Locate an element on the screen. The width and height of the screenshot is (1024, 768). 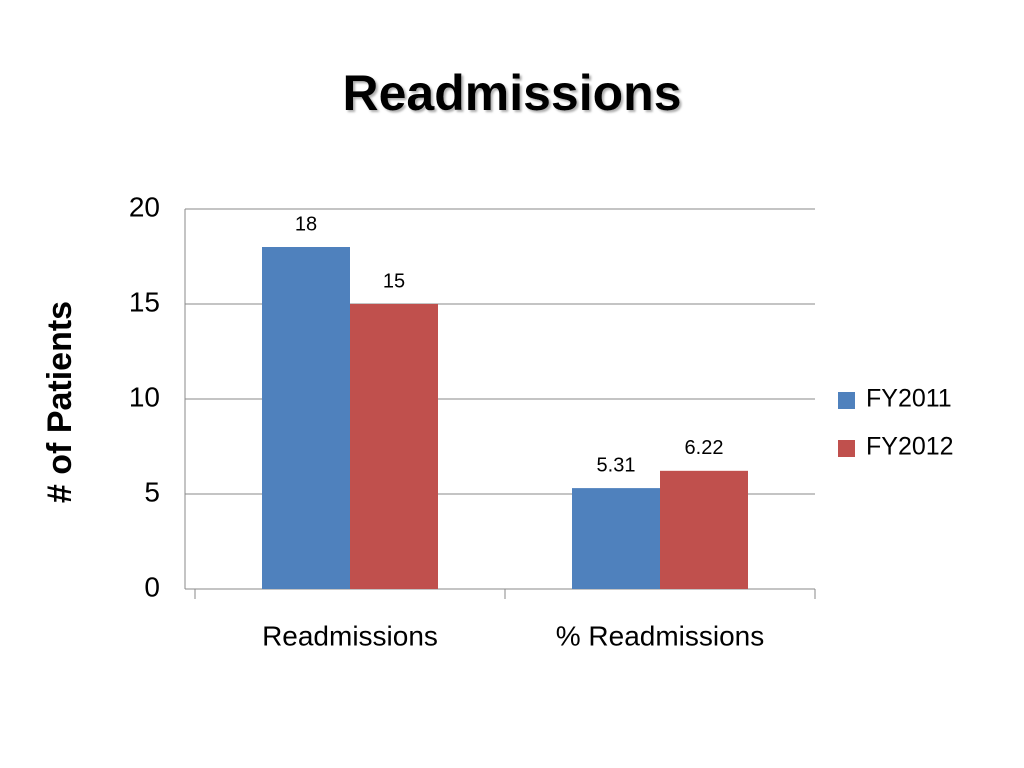
x-tick-label: % Readmissions is located at coordinates (660, 635).